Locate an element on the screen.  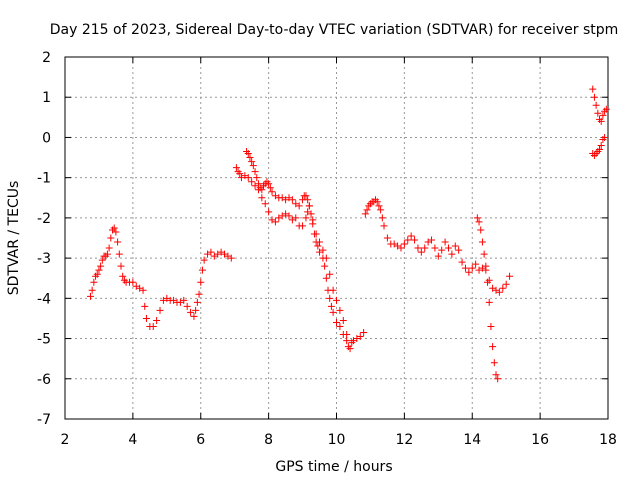
x-tick-label: 12 is located at coordinates (404, 440).